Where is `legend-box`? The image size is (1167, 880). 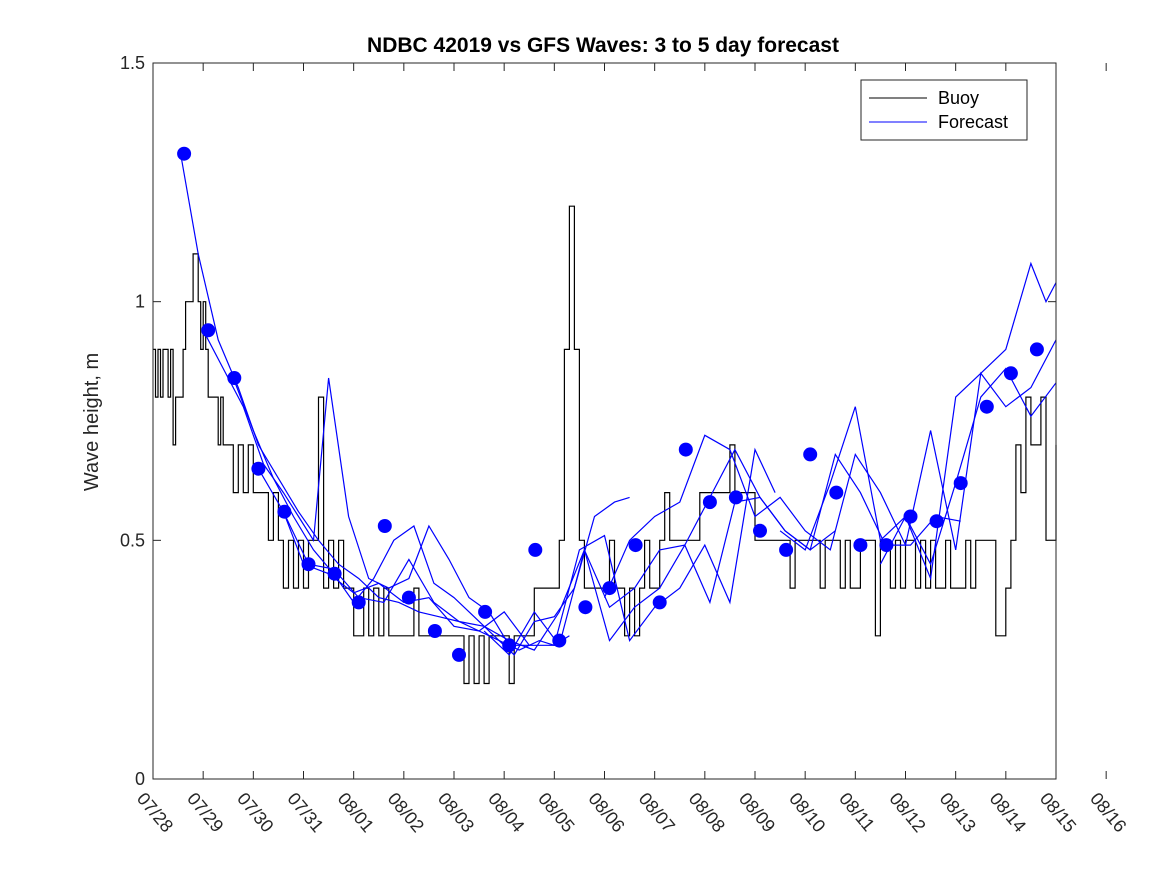 legend-box is located at coordinates (944, 110).